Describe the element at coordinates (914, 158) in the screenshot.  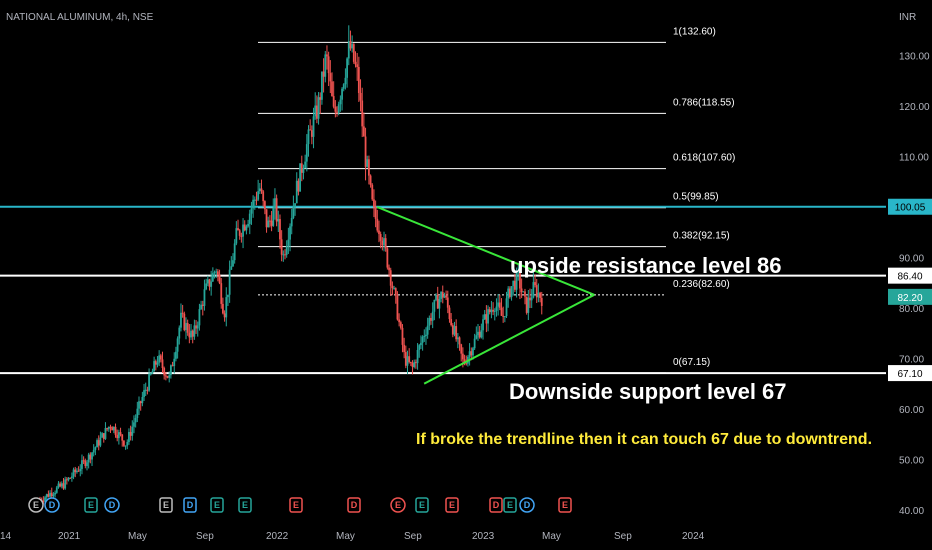
I see `y-tick-label: 110.00` at that location.